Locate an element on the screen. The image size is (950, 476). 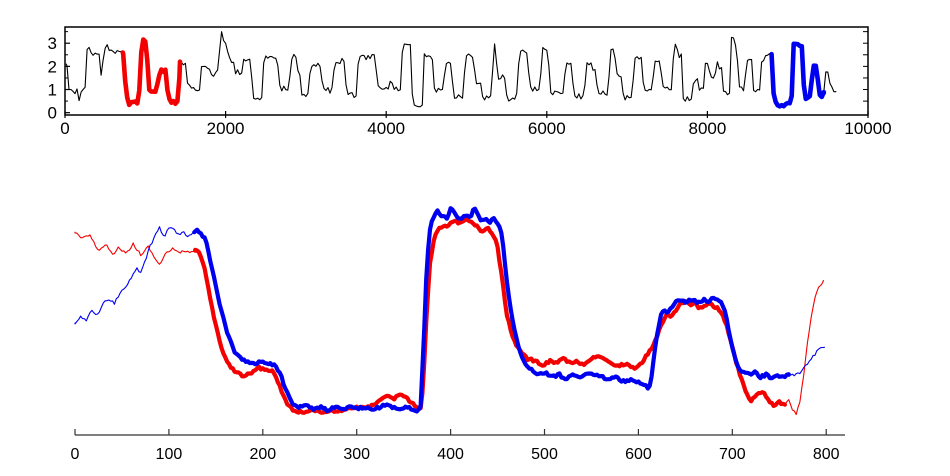
x-tick-label: 10000 is located at coordinates (867, 128).